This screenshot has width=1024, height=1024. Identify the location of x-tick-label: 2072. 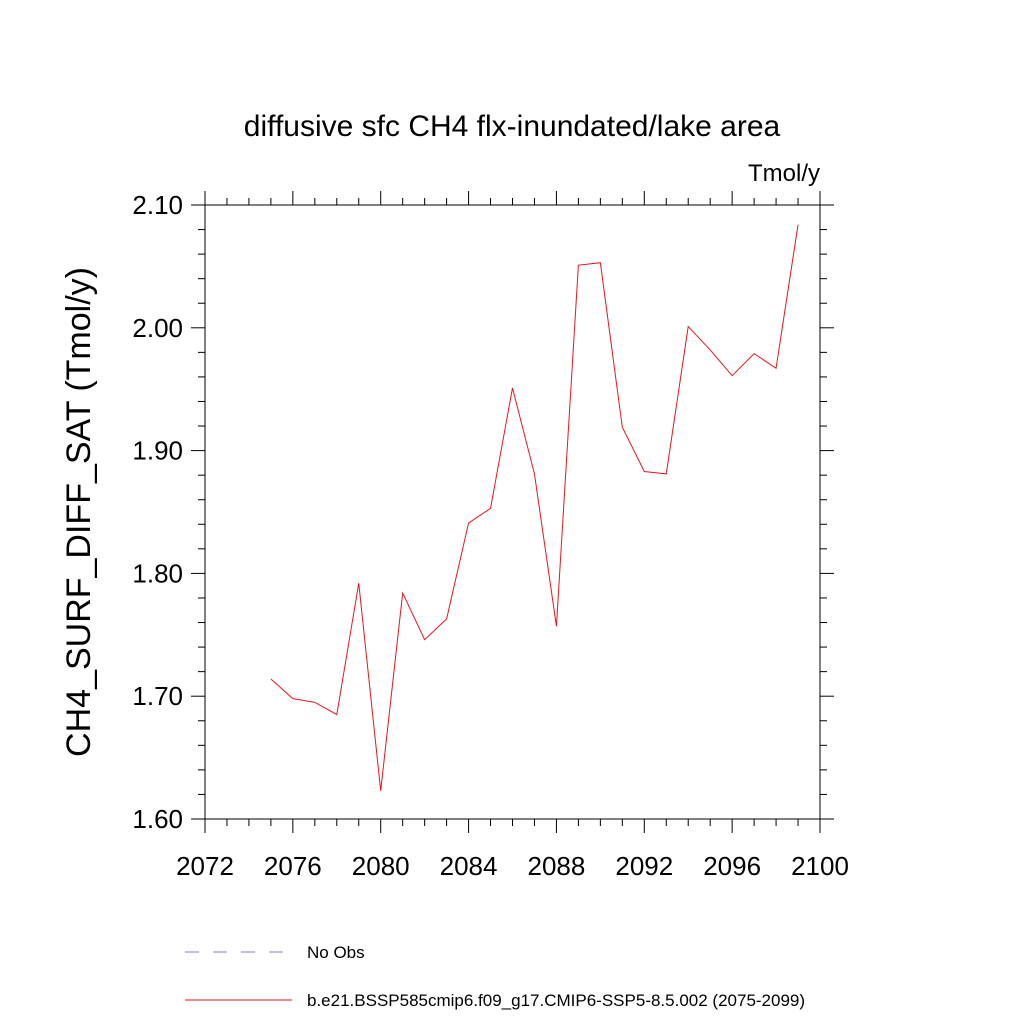
(205, 866).